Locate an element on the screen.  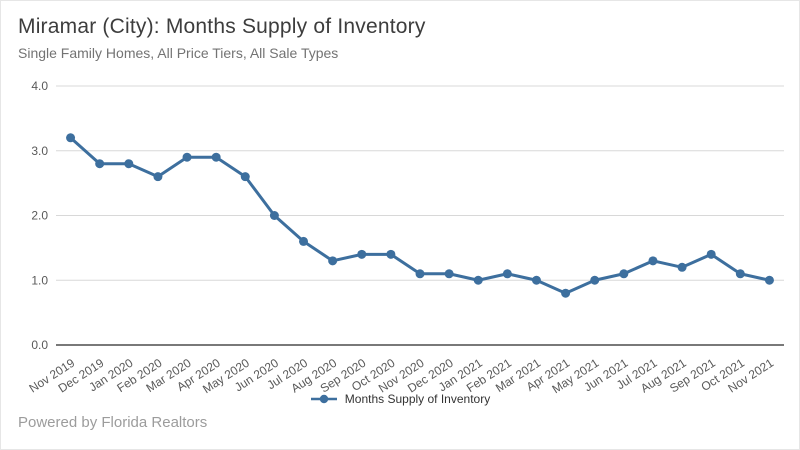
legend-label: Months Supply of Inventory is located at coordinates (417, 399).